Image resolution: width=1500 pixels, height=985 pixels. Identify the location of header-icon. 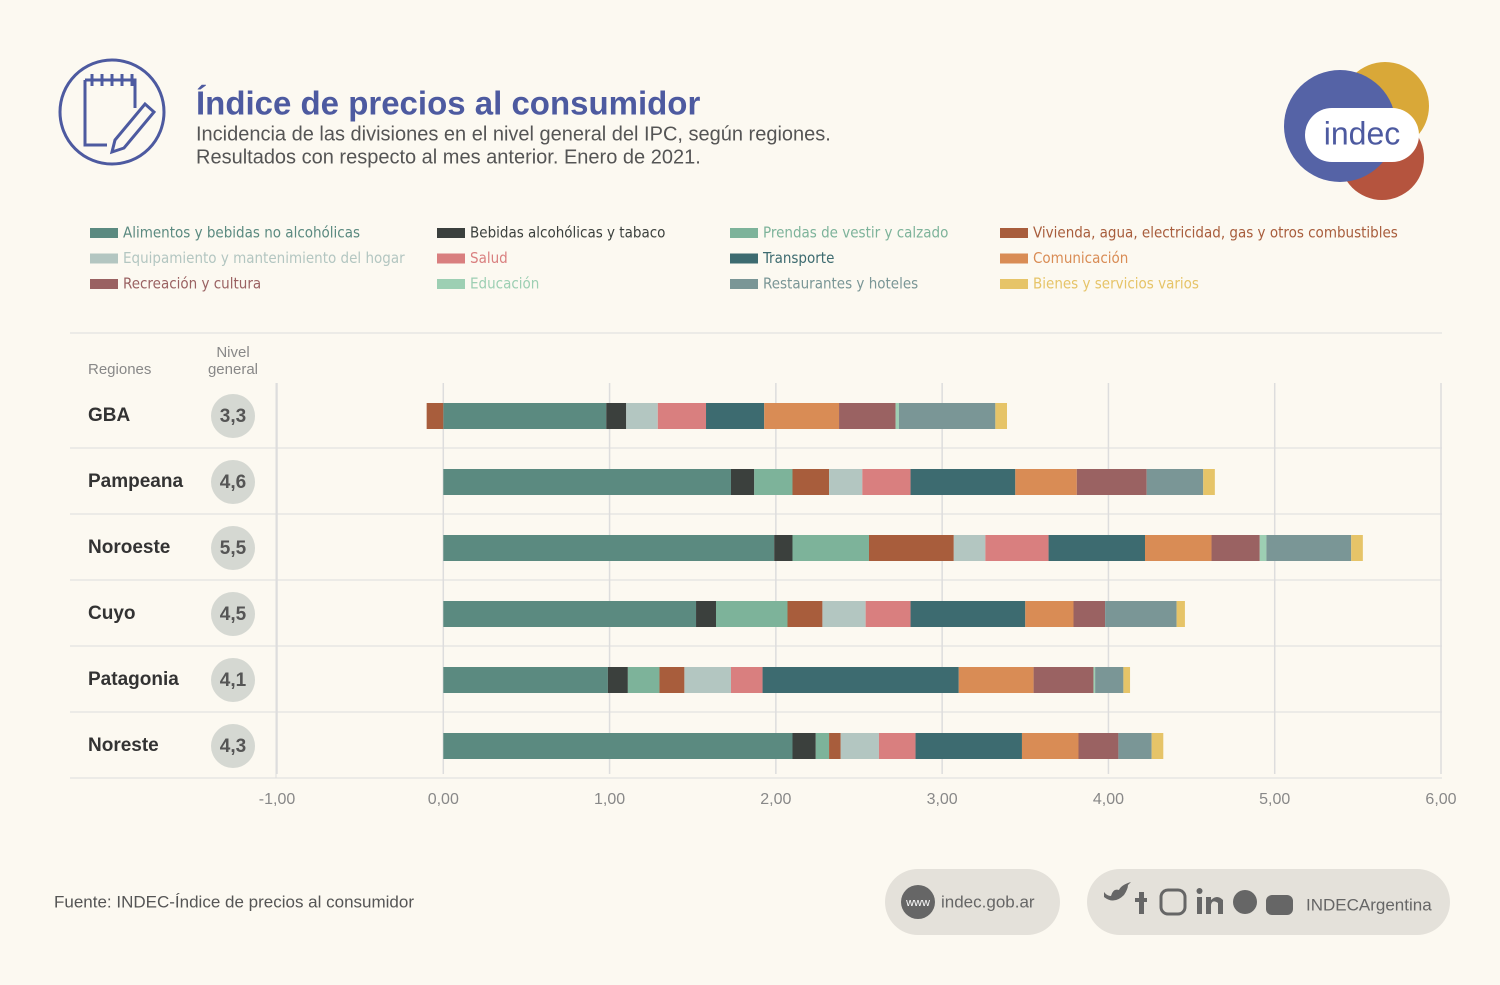
(112, 112).